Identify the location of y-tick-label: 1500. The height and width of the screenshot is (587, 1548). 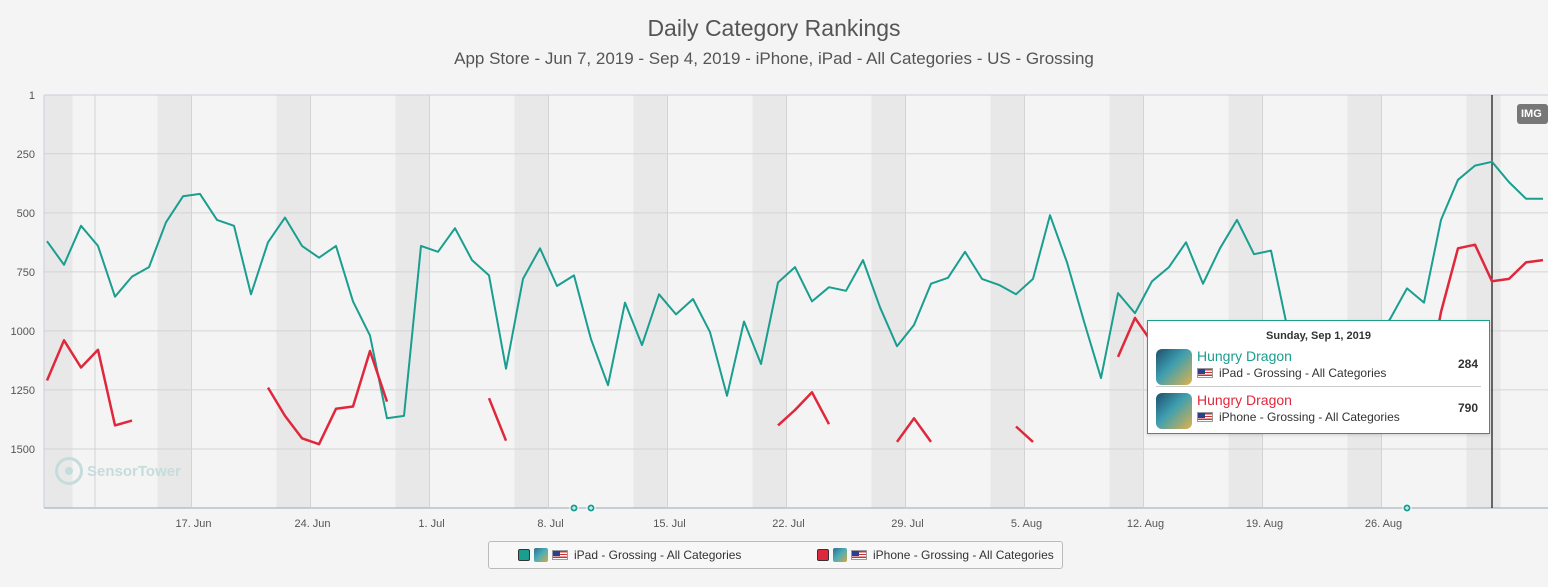
(23, 450).